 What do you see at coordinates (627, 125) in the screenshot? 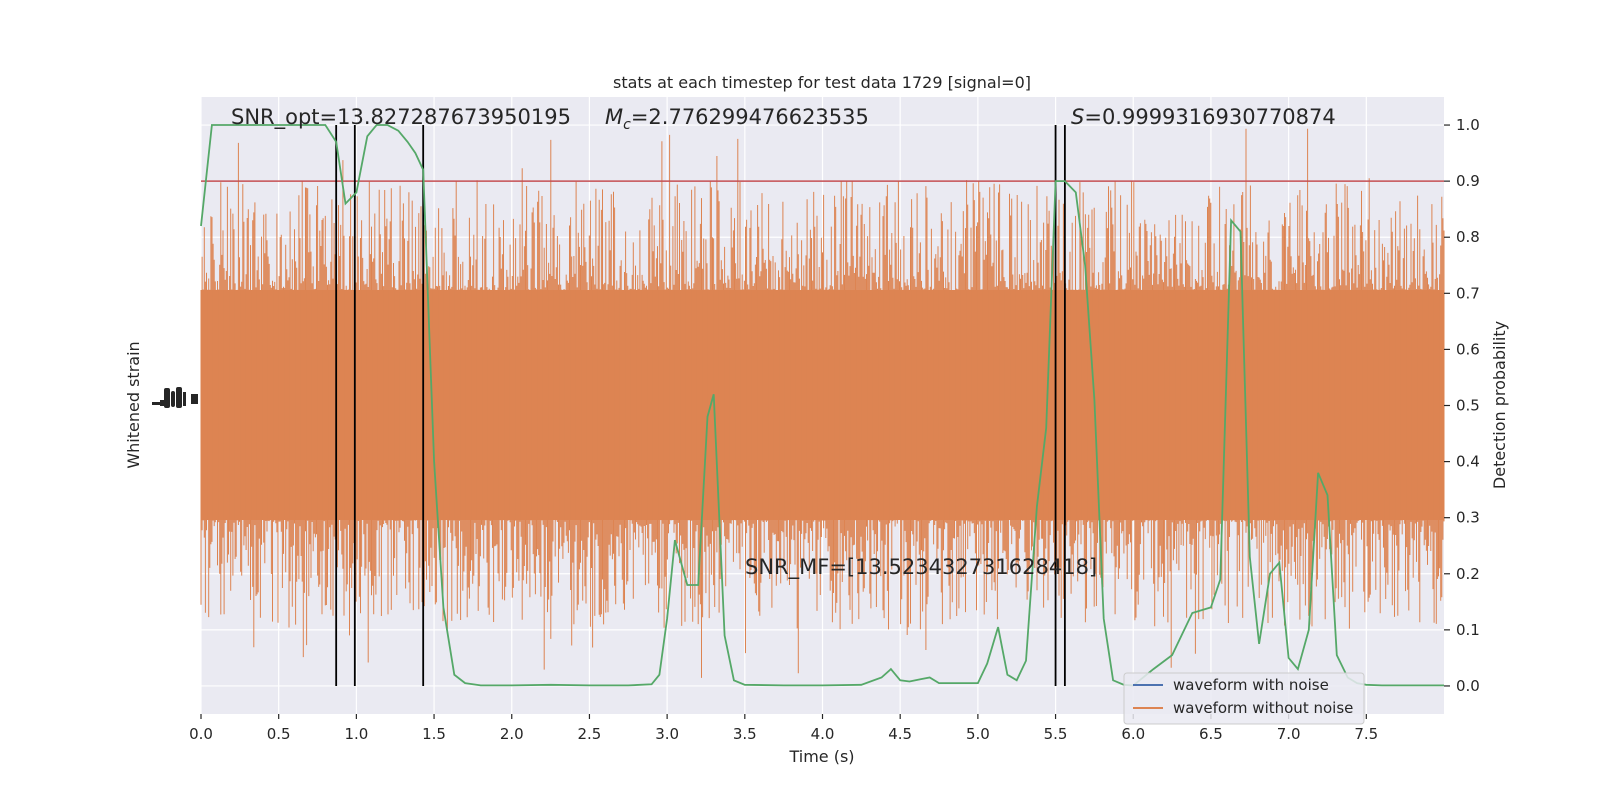
I see `chirp-mass-subscript: c` at bounding box center [627, 125].